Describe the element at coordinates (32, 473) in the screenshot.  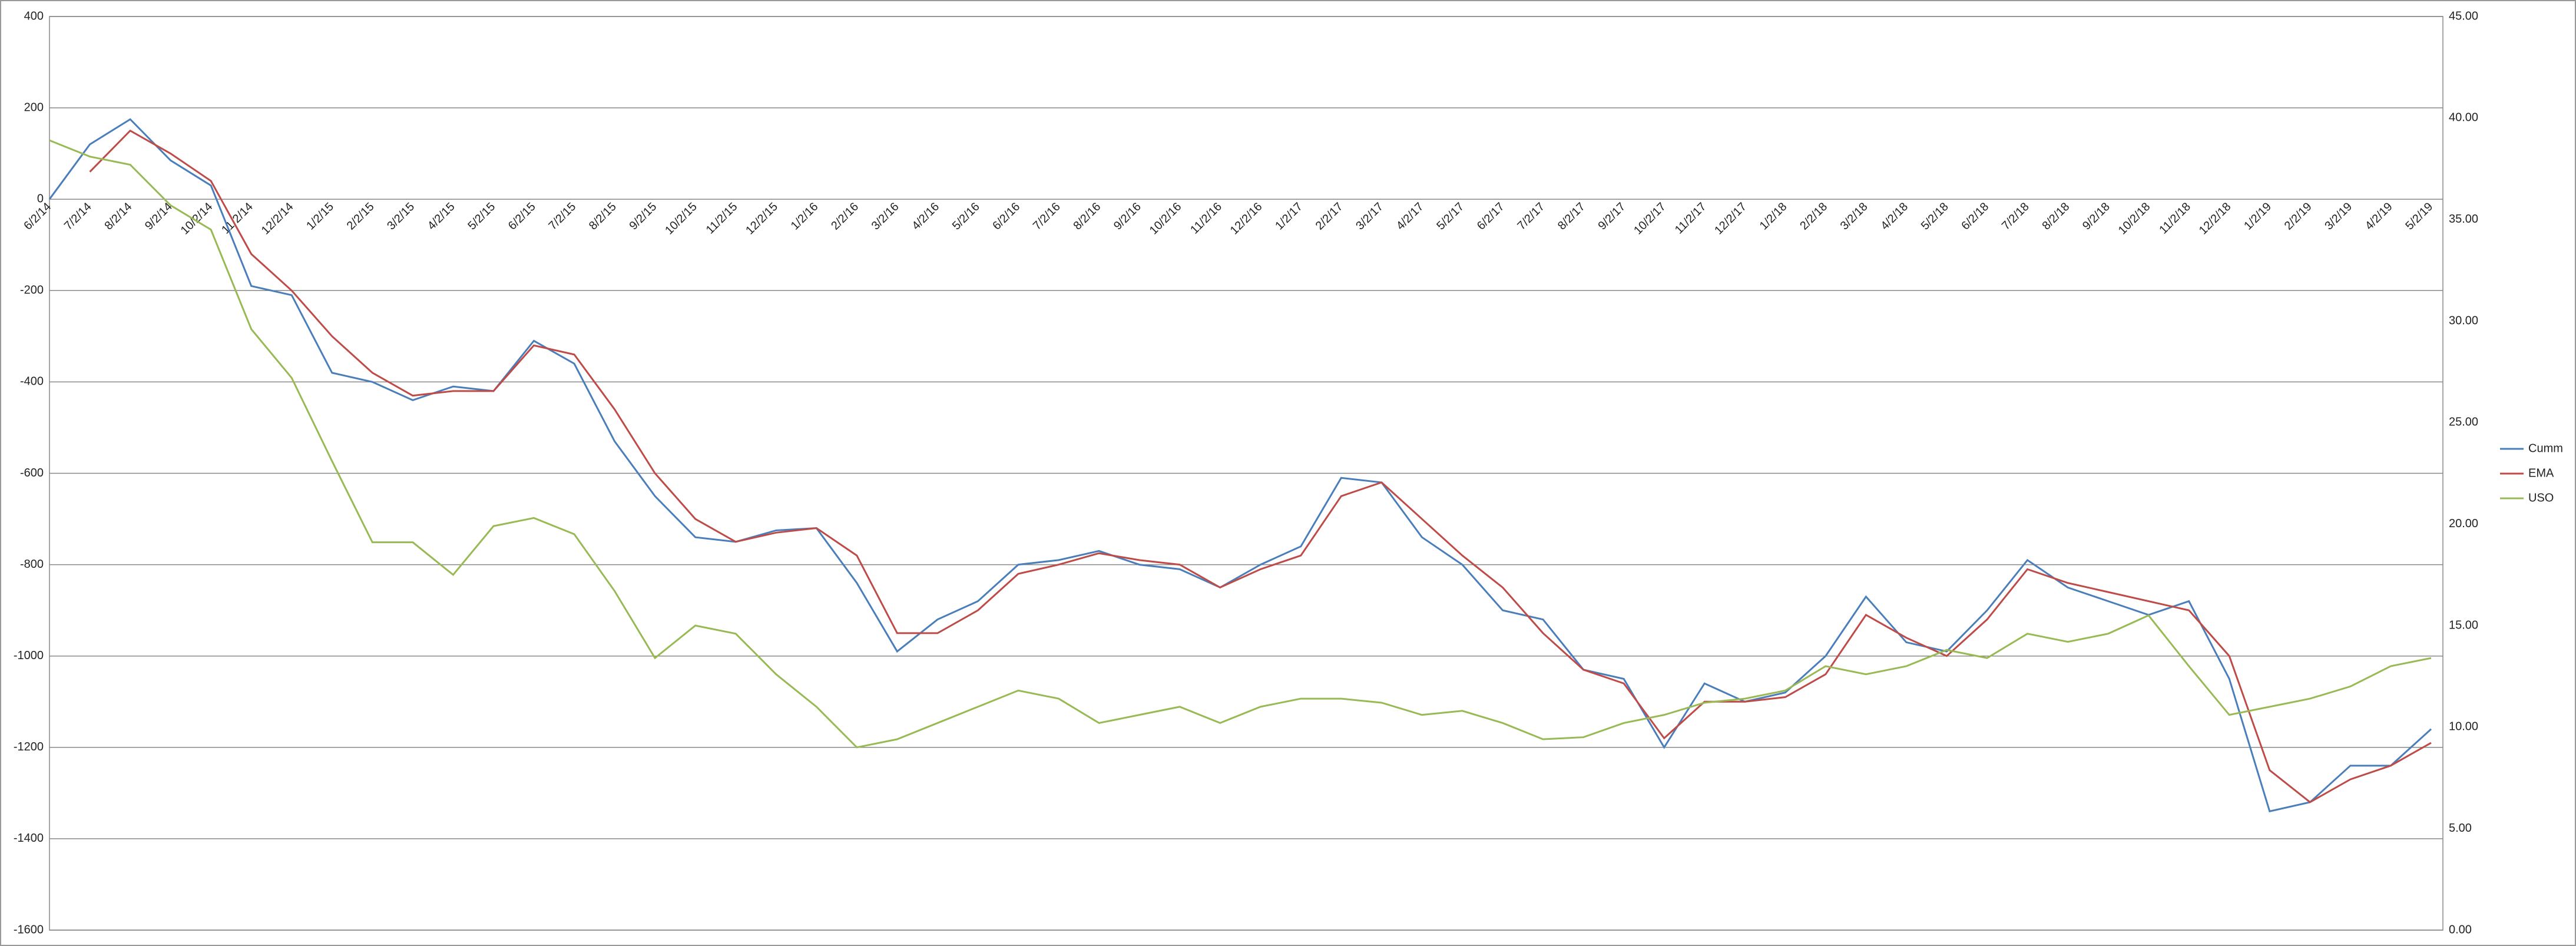
I see `y-tick-label: -600` at that location.